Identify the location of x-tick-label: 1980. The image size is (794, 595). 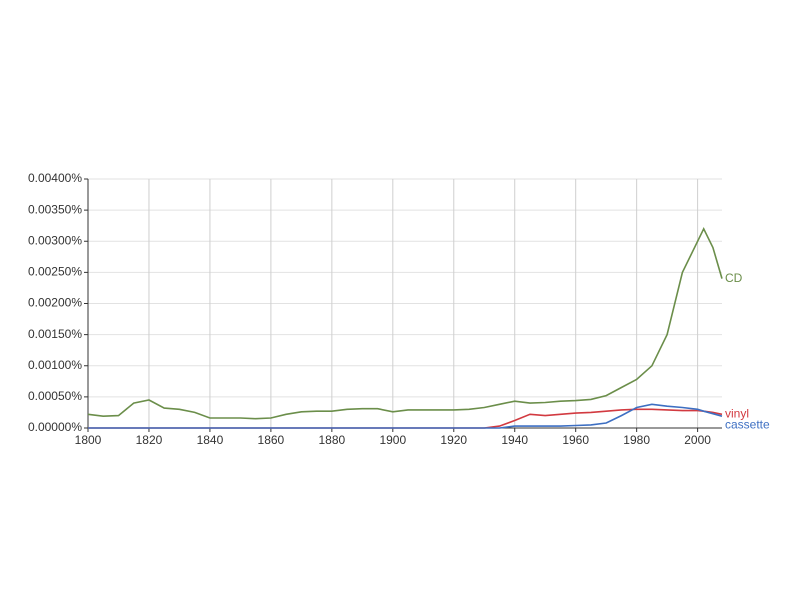
(636, 440).